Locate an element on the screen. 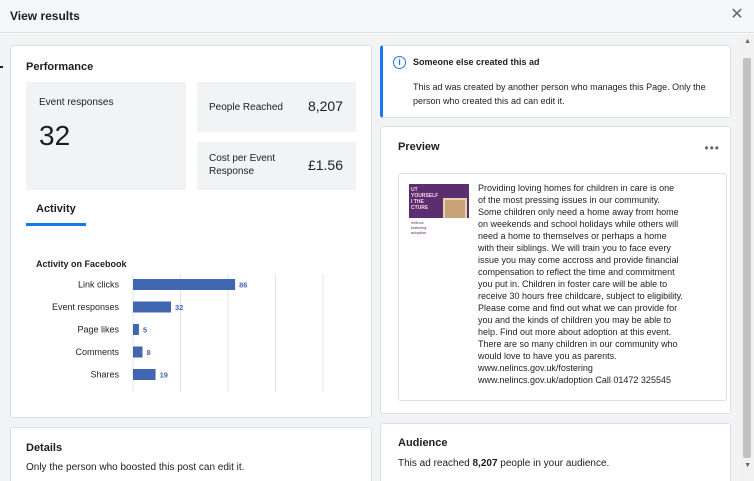 The image size is (754, 481). audience-title: Audience is located at coordinates (423, 443).